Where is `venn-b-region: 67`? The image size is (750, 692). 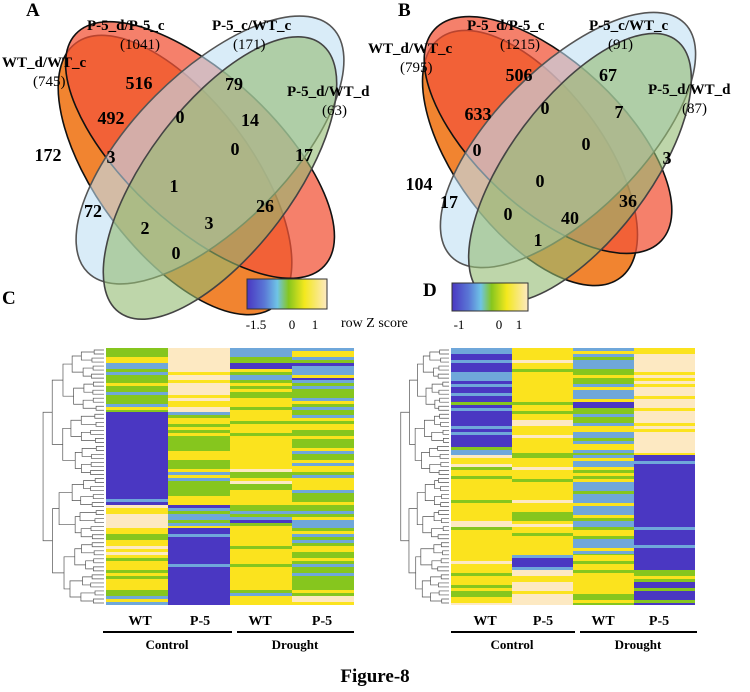 venn-b-region: 67 is located at coordinates (608, 75).